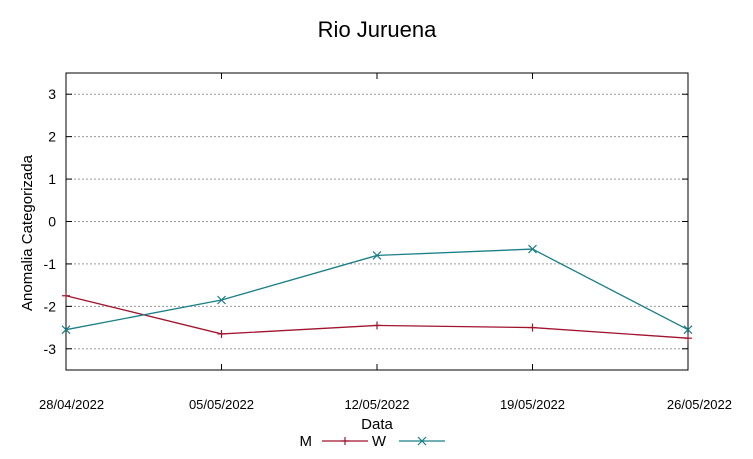 Image resolution: width=753 pixels, height=459 pixels. What do you see at coordinates (408, 441) in the screenshot?
I see `legend-item-w: W` at bounding box center [408, 441].